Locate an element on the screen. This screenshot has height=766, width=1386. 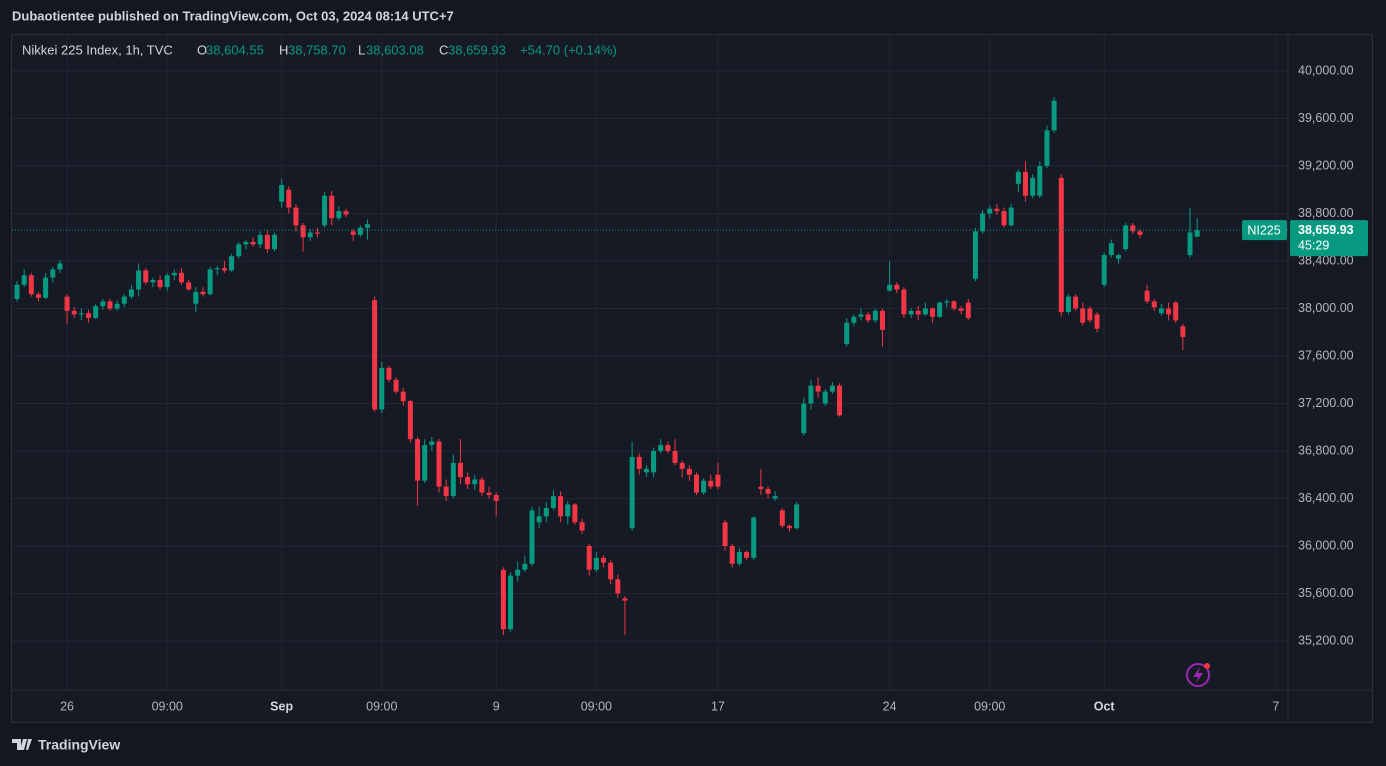
y-tick-label: 35,600.00 is located at coordinates (1326, 593).